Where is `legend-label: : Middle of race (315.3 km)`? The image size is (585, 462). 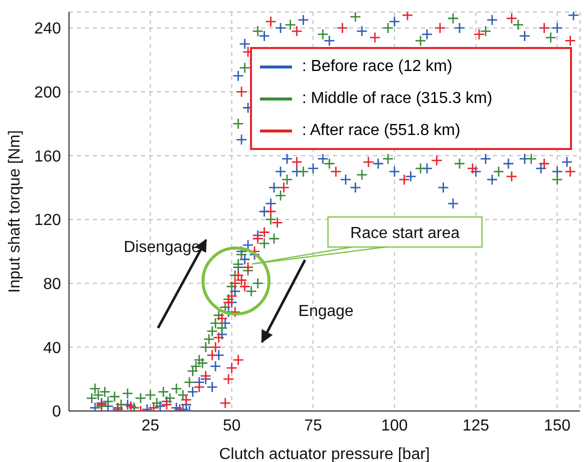
legend-label: : Middle of race (315.3 km) is located at coordinates (397, 99).